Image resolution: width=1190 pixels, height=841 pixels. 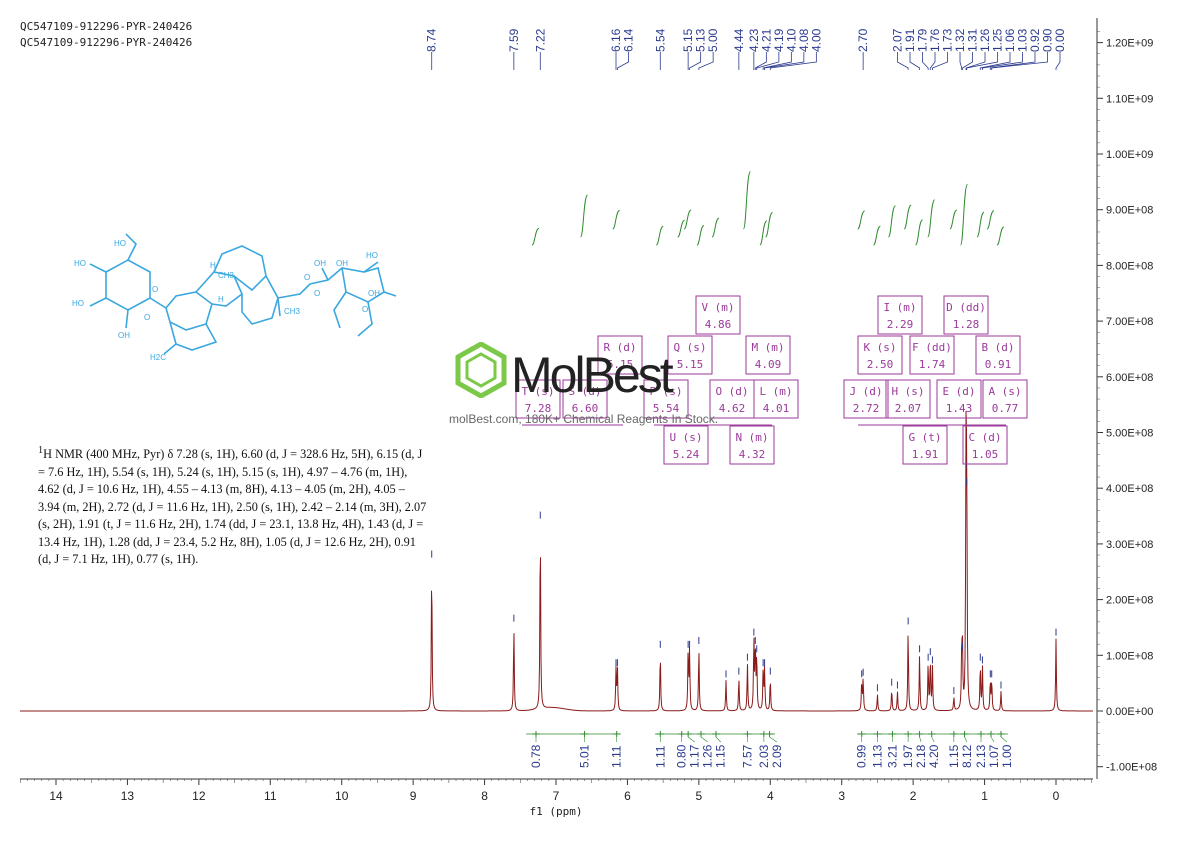 What do you see at coordinates (128, 796) in the screenshot?
I see `x-tick-label: 13` at bounding box center [128, 796].